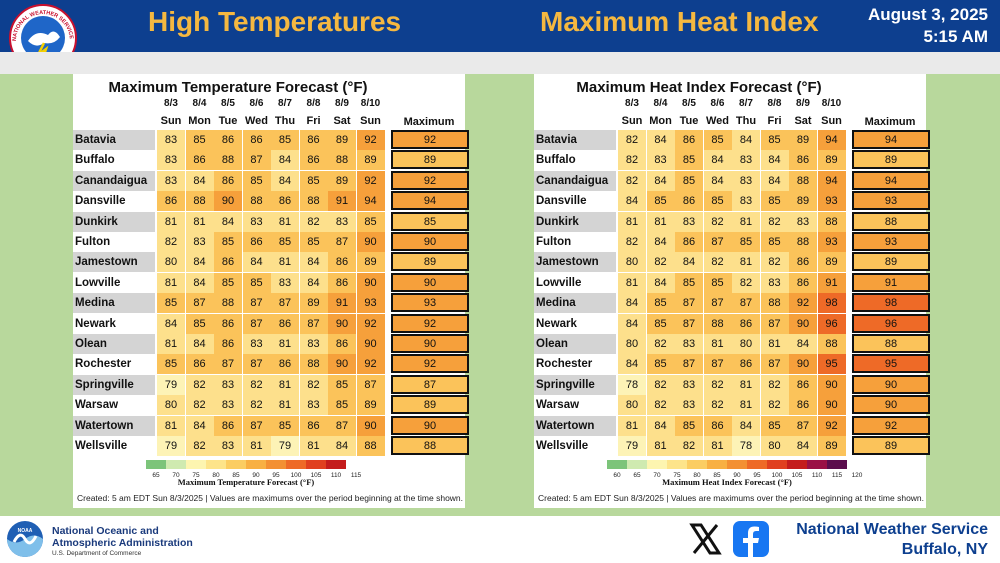  What do you see at coordinates (705, 539) in the screenshot?
I see `x-logo-icon` at bounding box center [705, 539].